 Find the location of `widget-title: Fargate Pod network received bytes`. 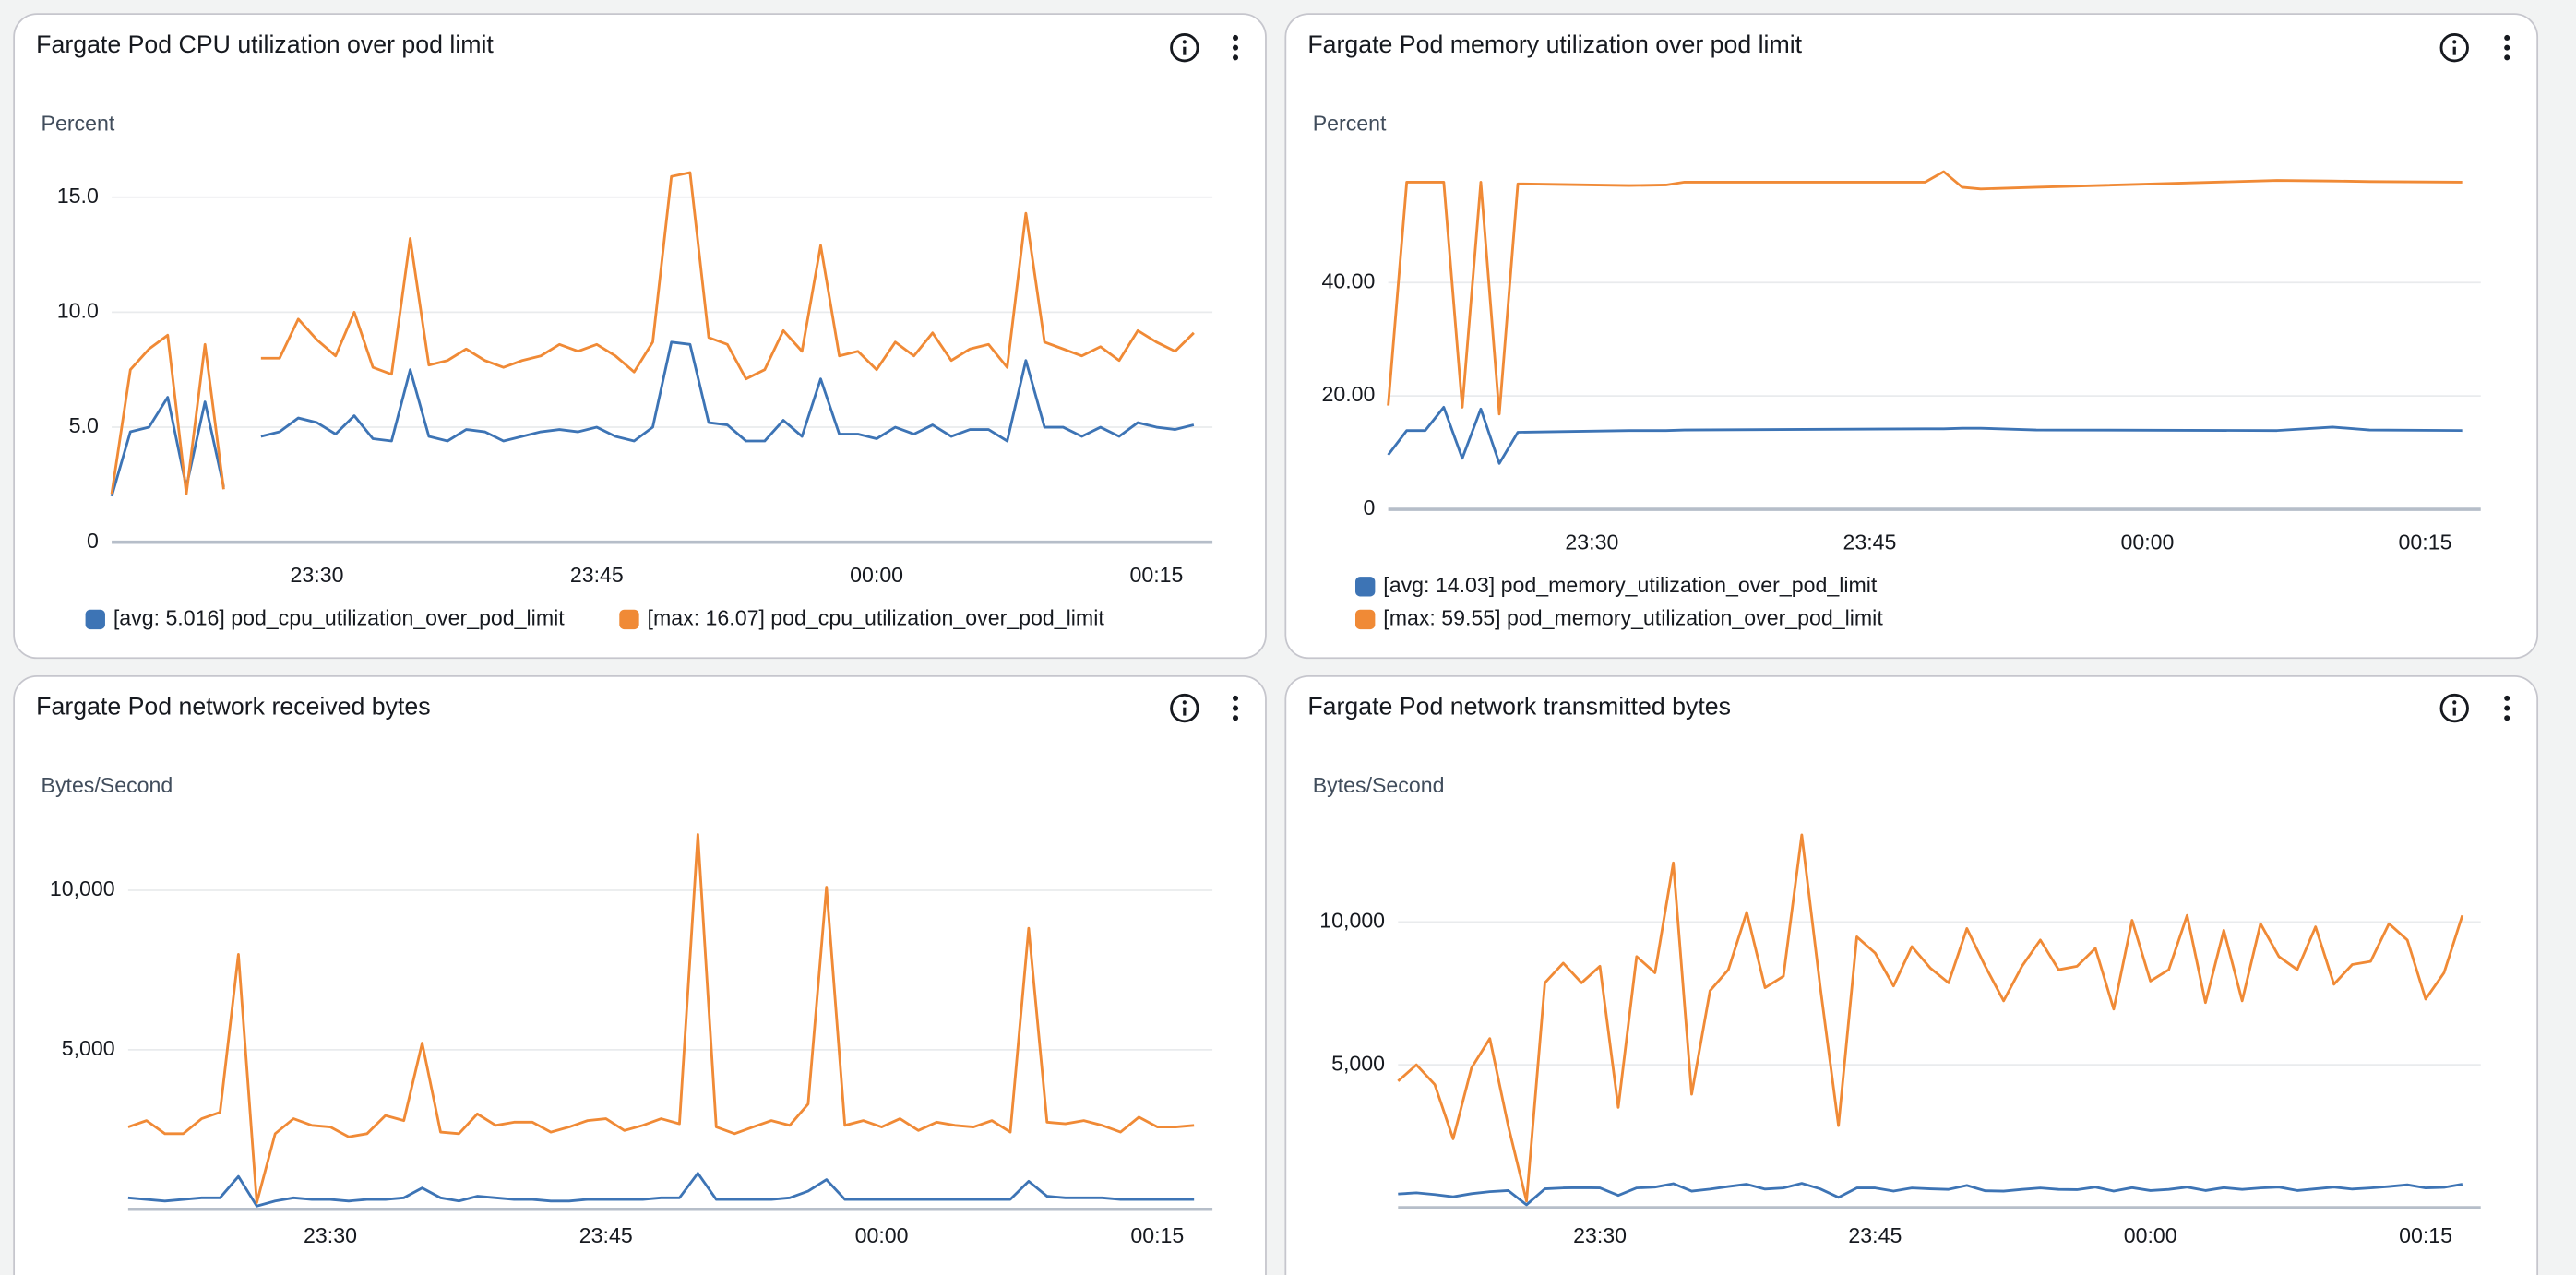

widget-title: Fargate Pod network received bytes is located at coordinates (233, 707).